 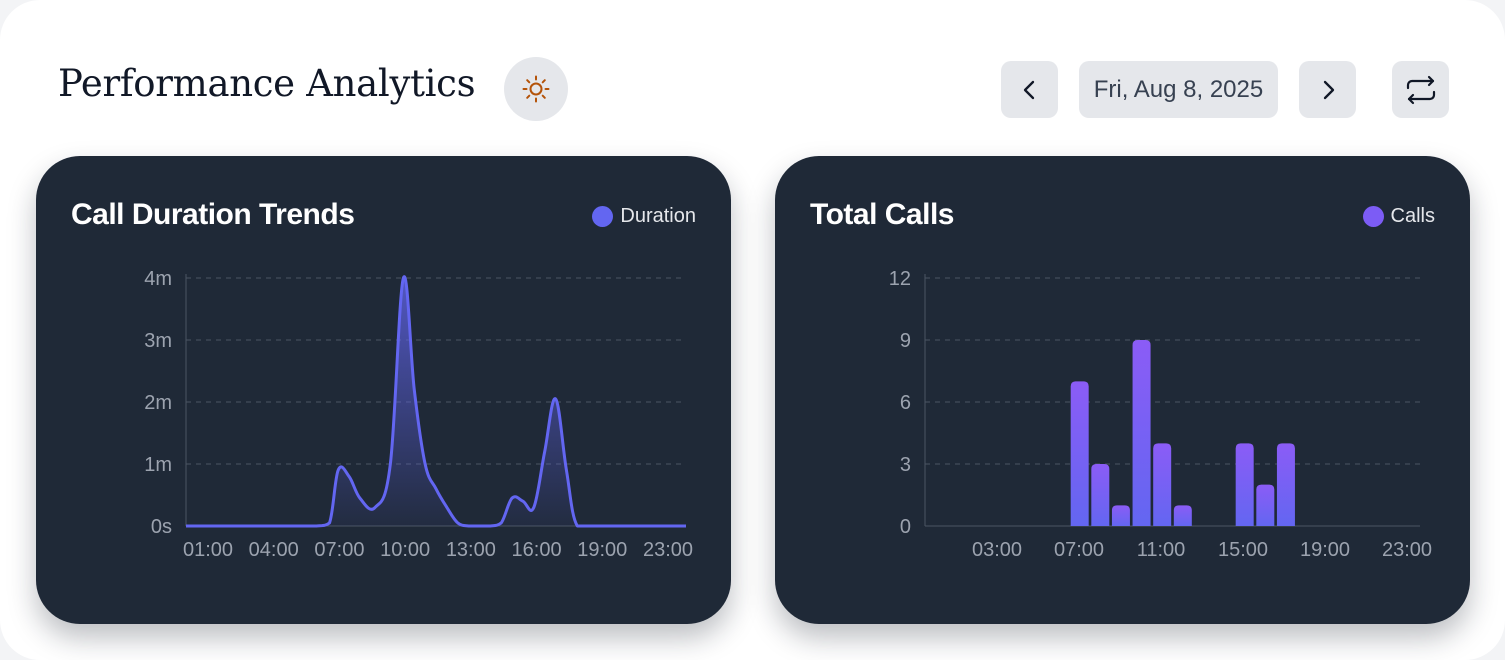 I want to click on refresh-icon, so click(x=1420, y=89).